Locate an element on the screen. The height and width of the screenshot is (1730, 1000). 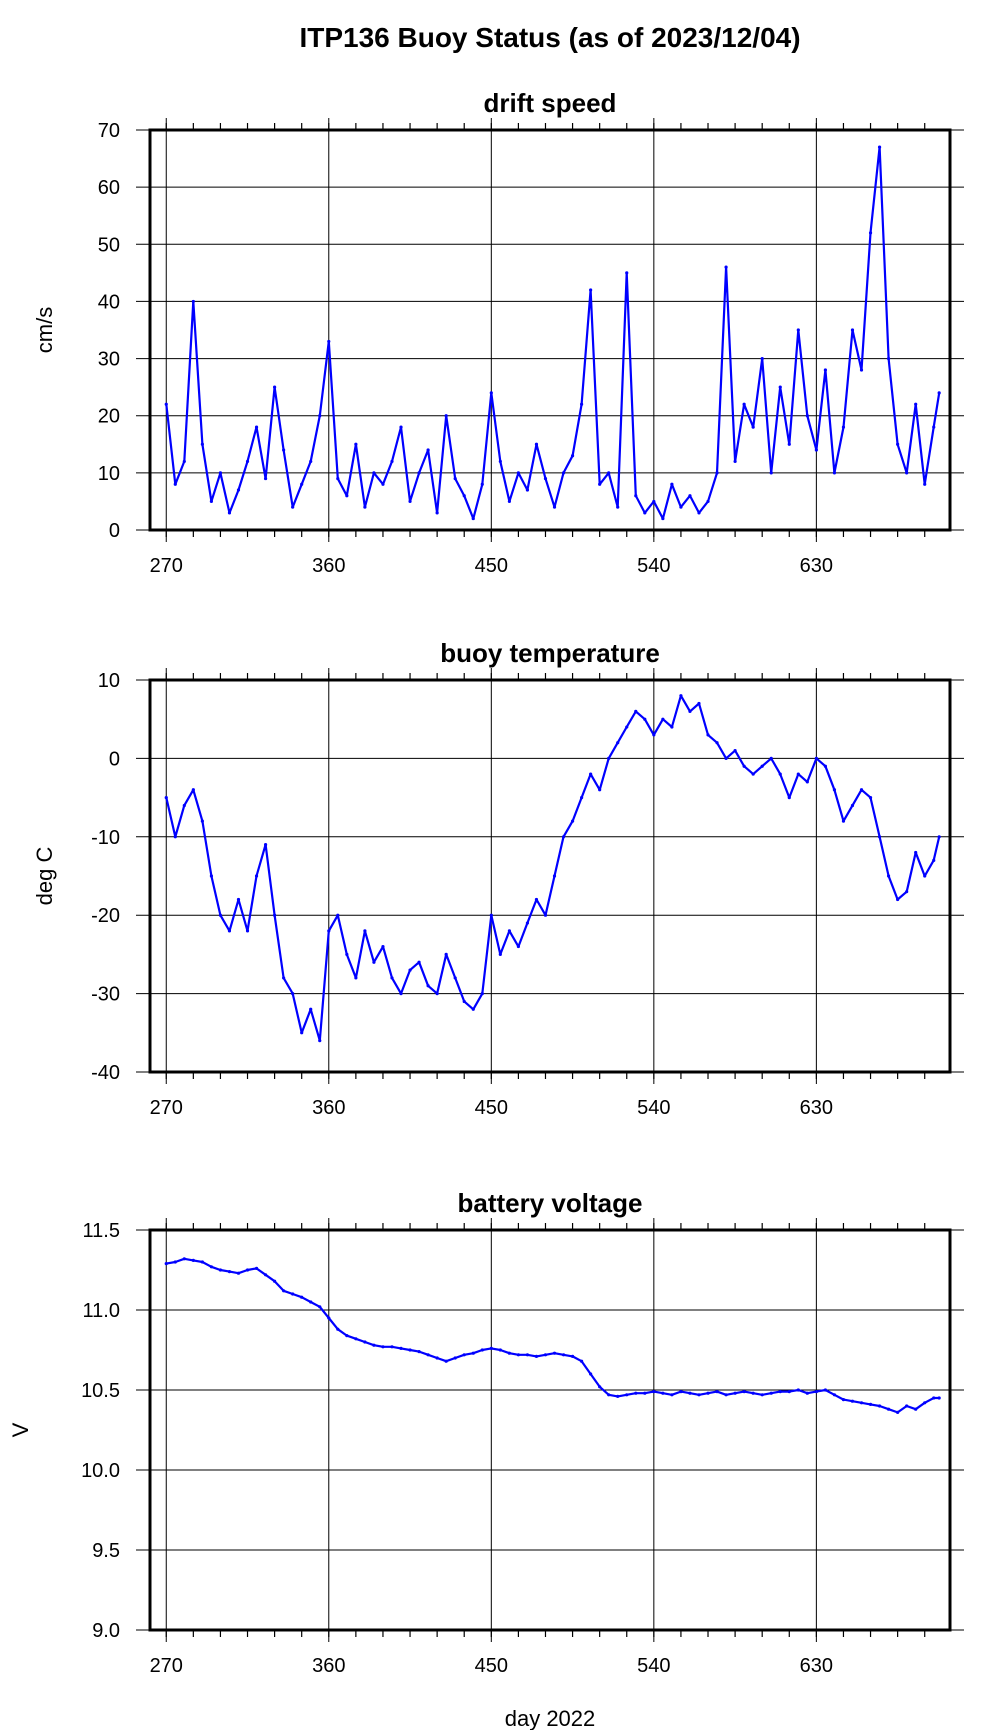
y-tick-label: 10 is located at coordinates (109, 474).